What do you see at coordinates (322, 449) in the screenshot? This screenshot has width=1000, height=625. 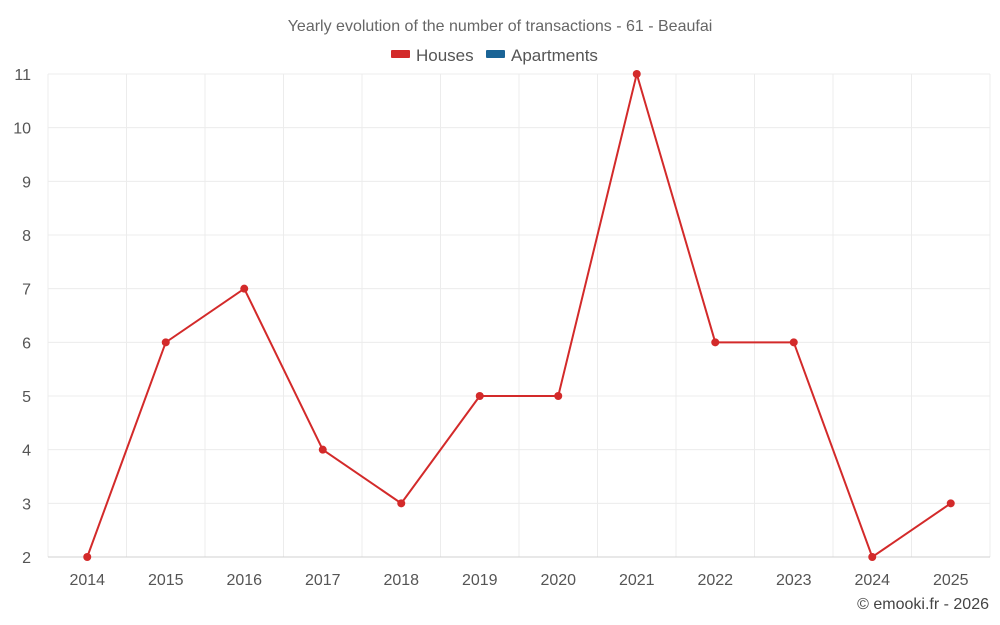 I see `point-houses-2017` at bounding box center [322, 449].